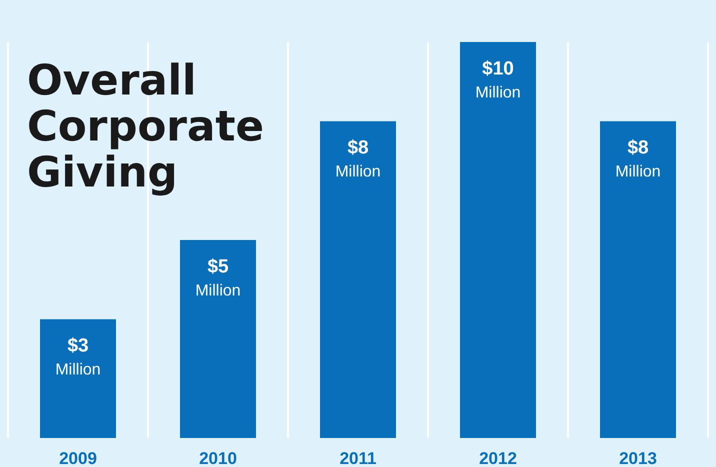 The height and width of the screenshot is (467, 716). I want to click on text: Overall Corporate Giving, so click(153, 126).